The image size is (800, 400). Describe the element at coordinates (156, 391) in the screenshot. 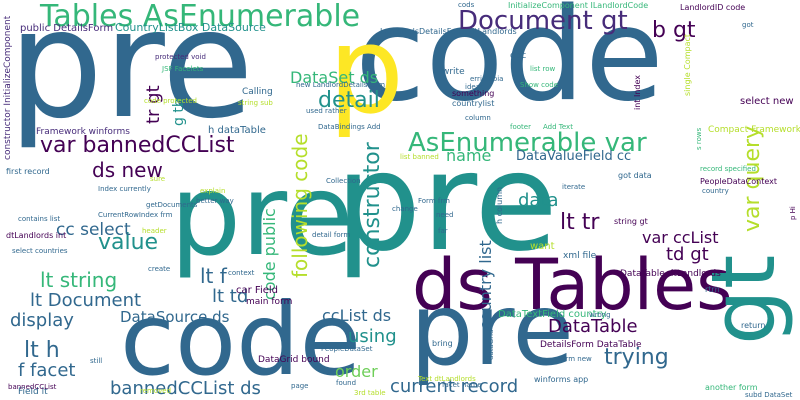

I see `cloud-word: removed` at that location.